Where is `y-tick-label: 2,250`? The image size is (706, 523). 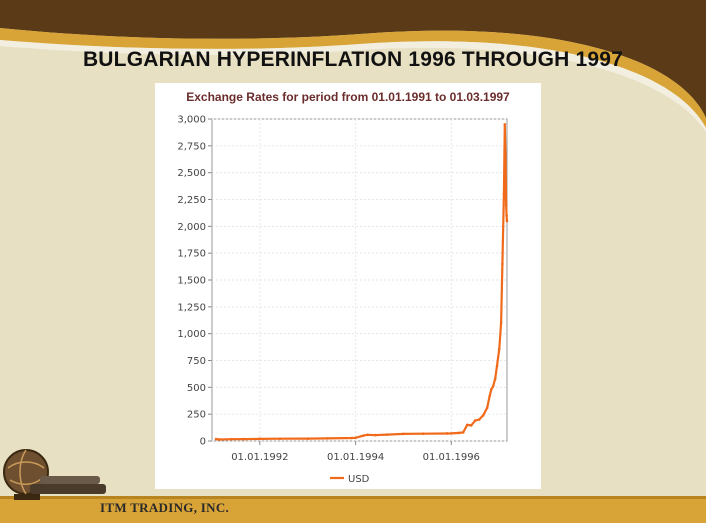
y-tick-label: 2,250 is located at coordinates (191, 200).